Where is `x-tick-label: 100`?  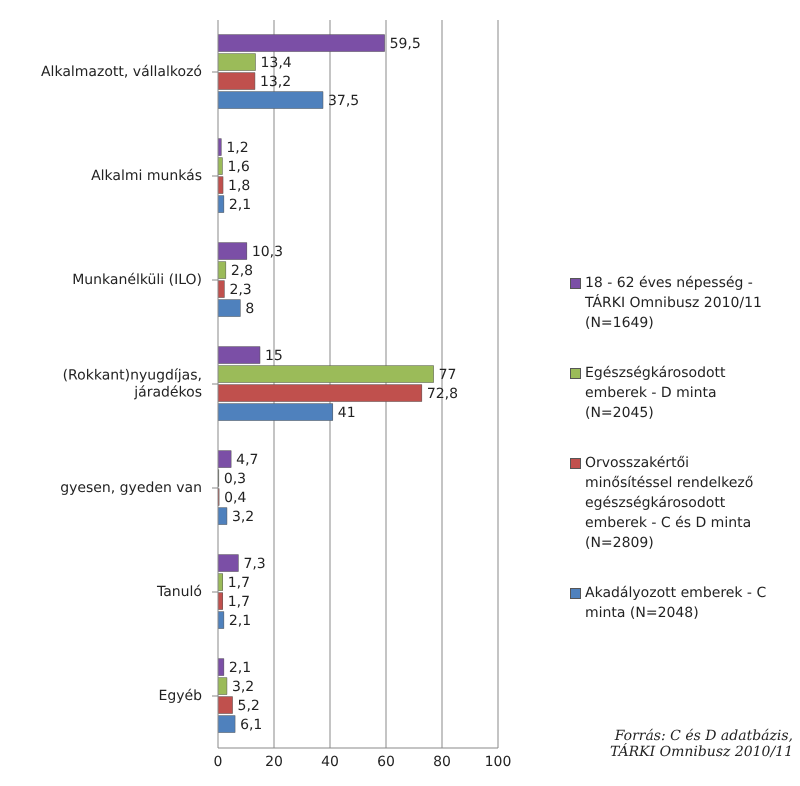
x-tick-label: 100 is located at coordinates (498, 762).